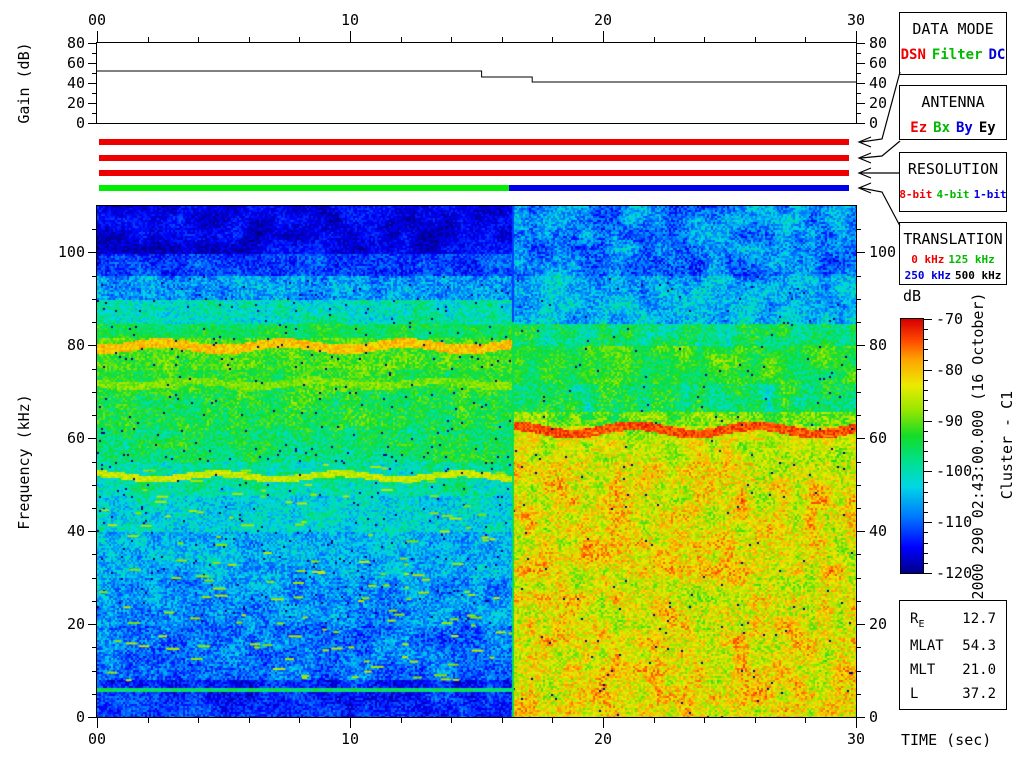 Image resolution: width=1024 pixels, height=768 pixels. Describe the element at coordinates (912, 446) in the screenshot. I see `colorbar-canvas` at that location.